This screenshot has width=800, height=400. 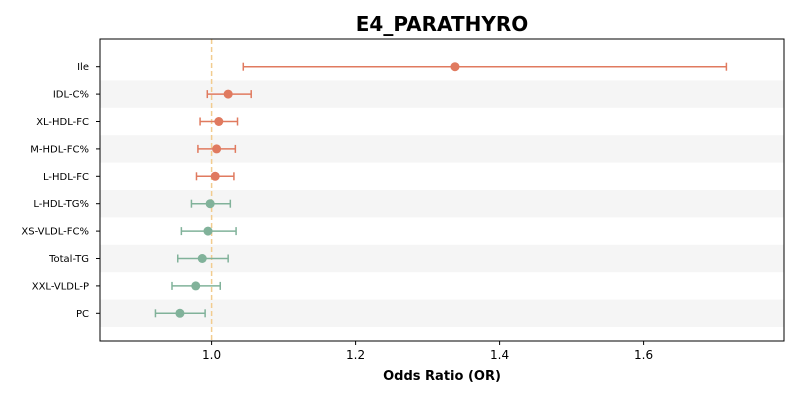 What do you see at coordinates (55, 232) in the screenshot?
I see `y-tick-label: XS-VLDL-FC%` at bounding box center [55, 232].